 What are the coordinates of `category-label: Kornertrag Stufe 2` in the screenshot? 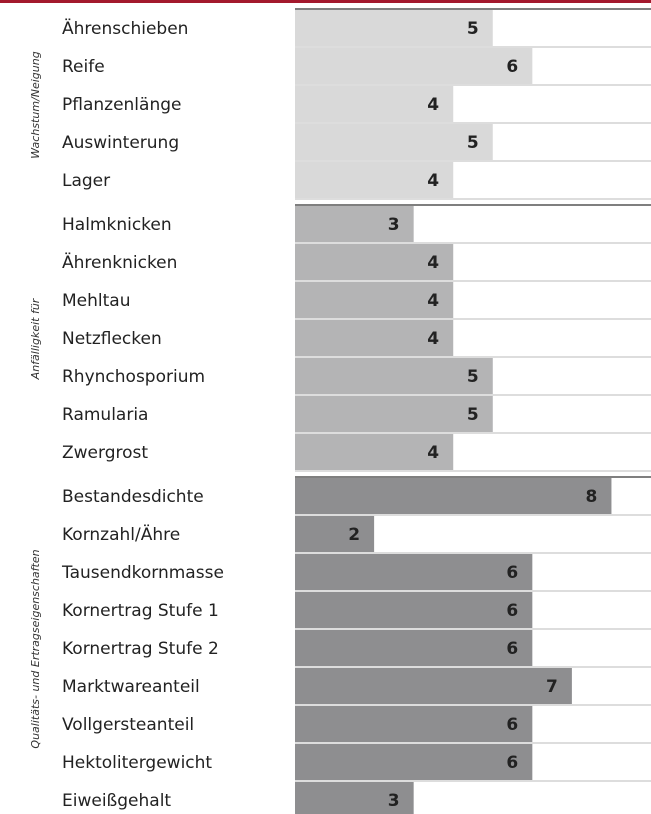 It's located at (140, 649).